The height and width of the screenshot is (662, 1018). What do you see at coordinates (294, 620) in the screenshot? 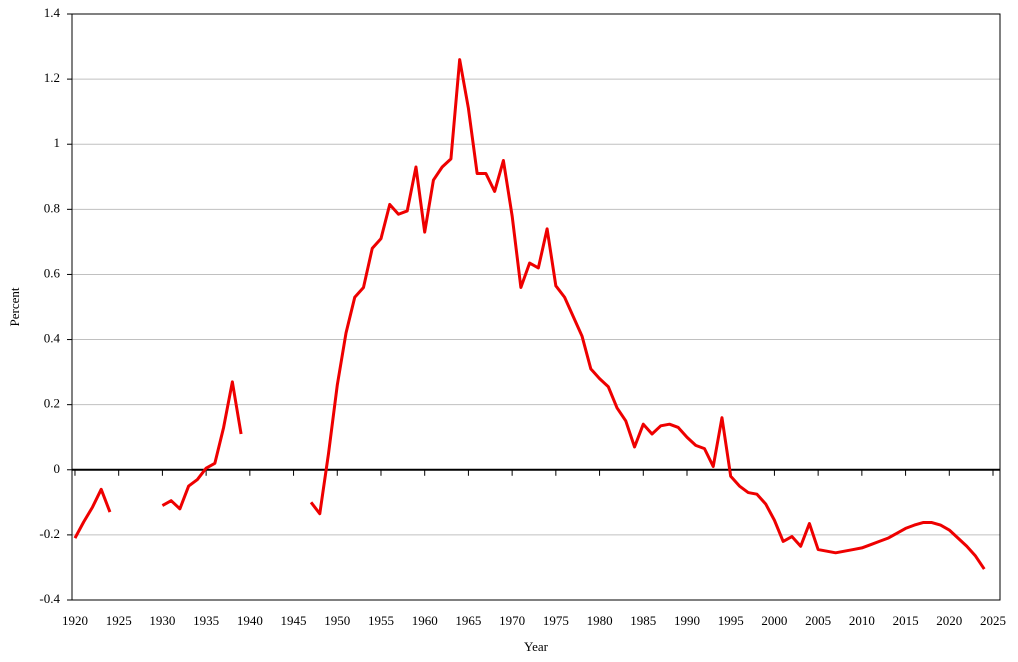
I see `x-tick-label: 1945` at bounding box center [294, 620].